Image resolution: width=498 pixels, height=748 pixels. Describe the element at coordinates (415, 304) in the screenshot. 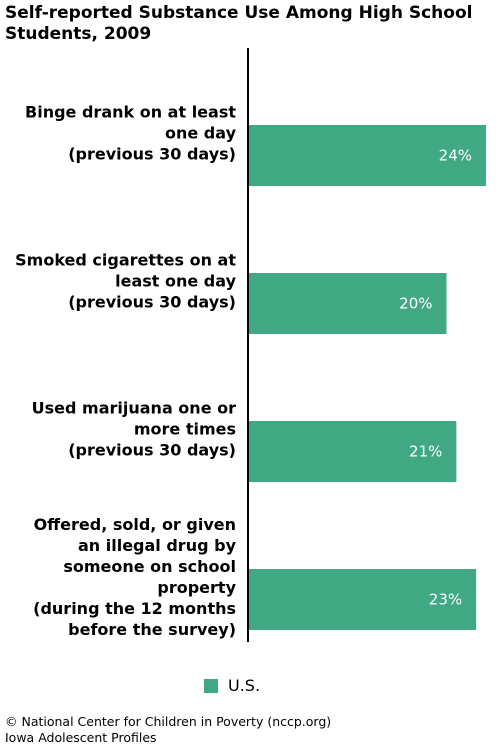

I see `bar-value-label-2: 20%` at that location.